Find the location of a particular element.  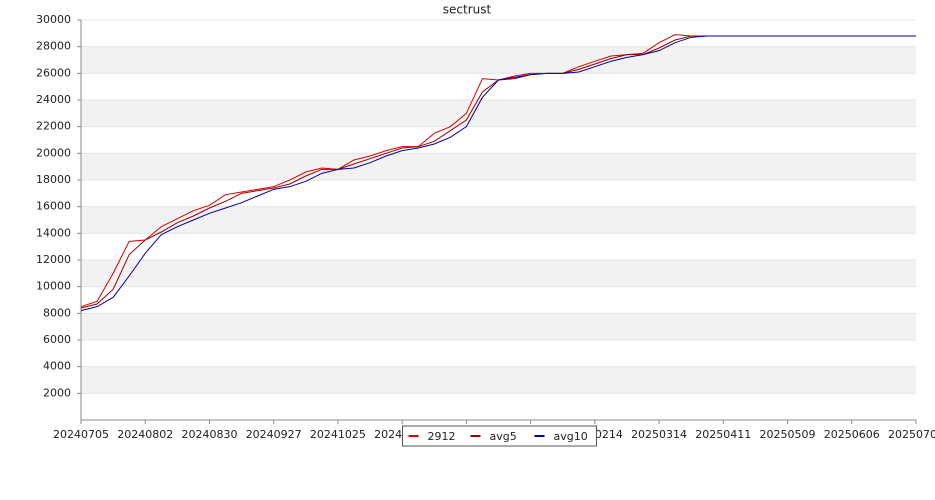

y-tick-label: 18000 is located at coordinates (53, 179).